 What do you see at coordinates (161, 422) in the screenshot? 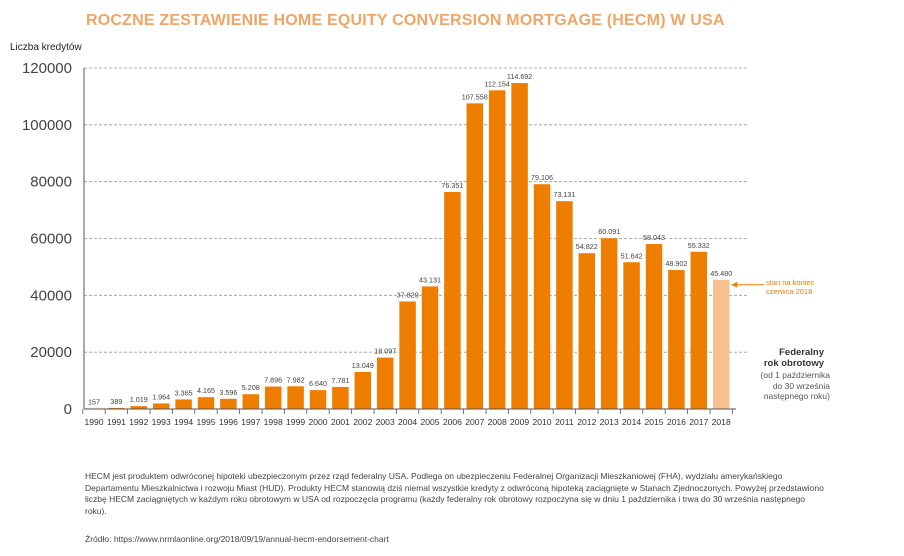
I see `x-tick-label: 1993` at bounding box center [161, 422].